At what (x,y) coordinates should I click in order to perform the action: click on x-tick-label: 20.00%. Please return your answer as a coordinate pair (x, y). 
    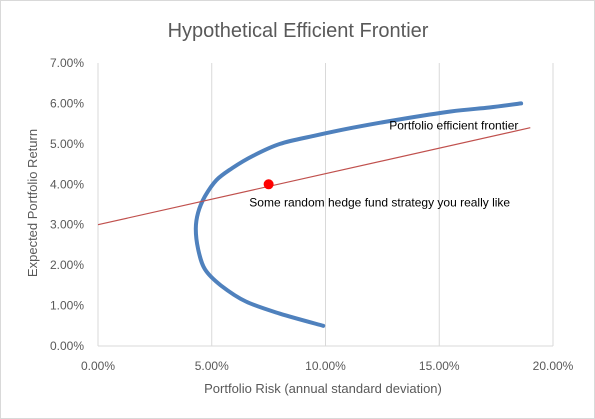
    Looking at the image, I should click on (553, 366).